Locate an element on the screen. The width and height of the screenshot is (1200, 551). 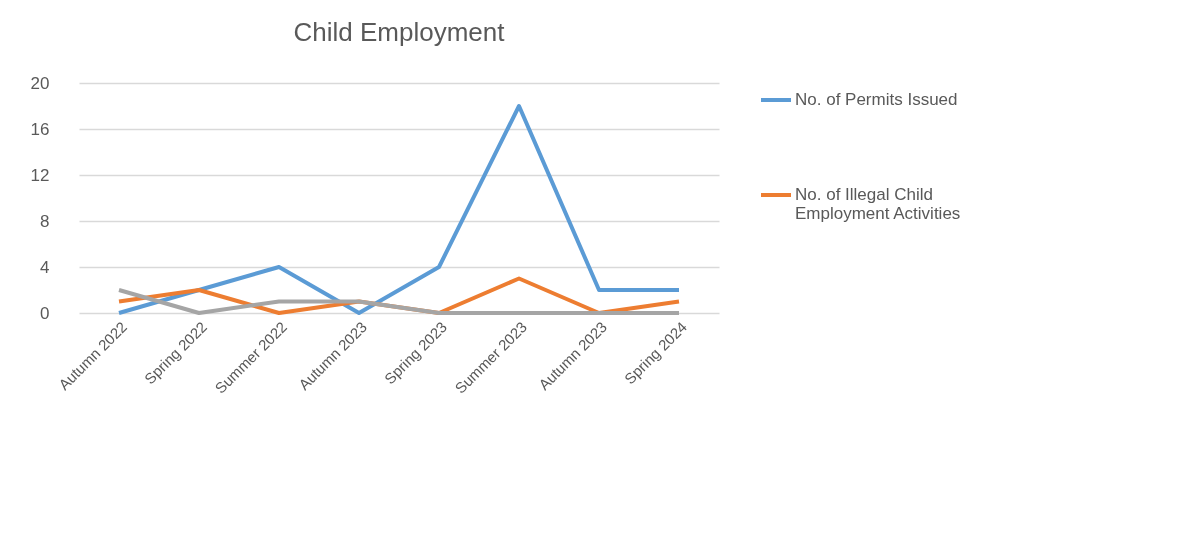
y-tick-label: 0 is located at coordinates (45, 313).